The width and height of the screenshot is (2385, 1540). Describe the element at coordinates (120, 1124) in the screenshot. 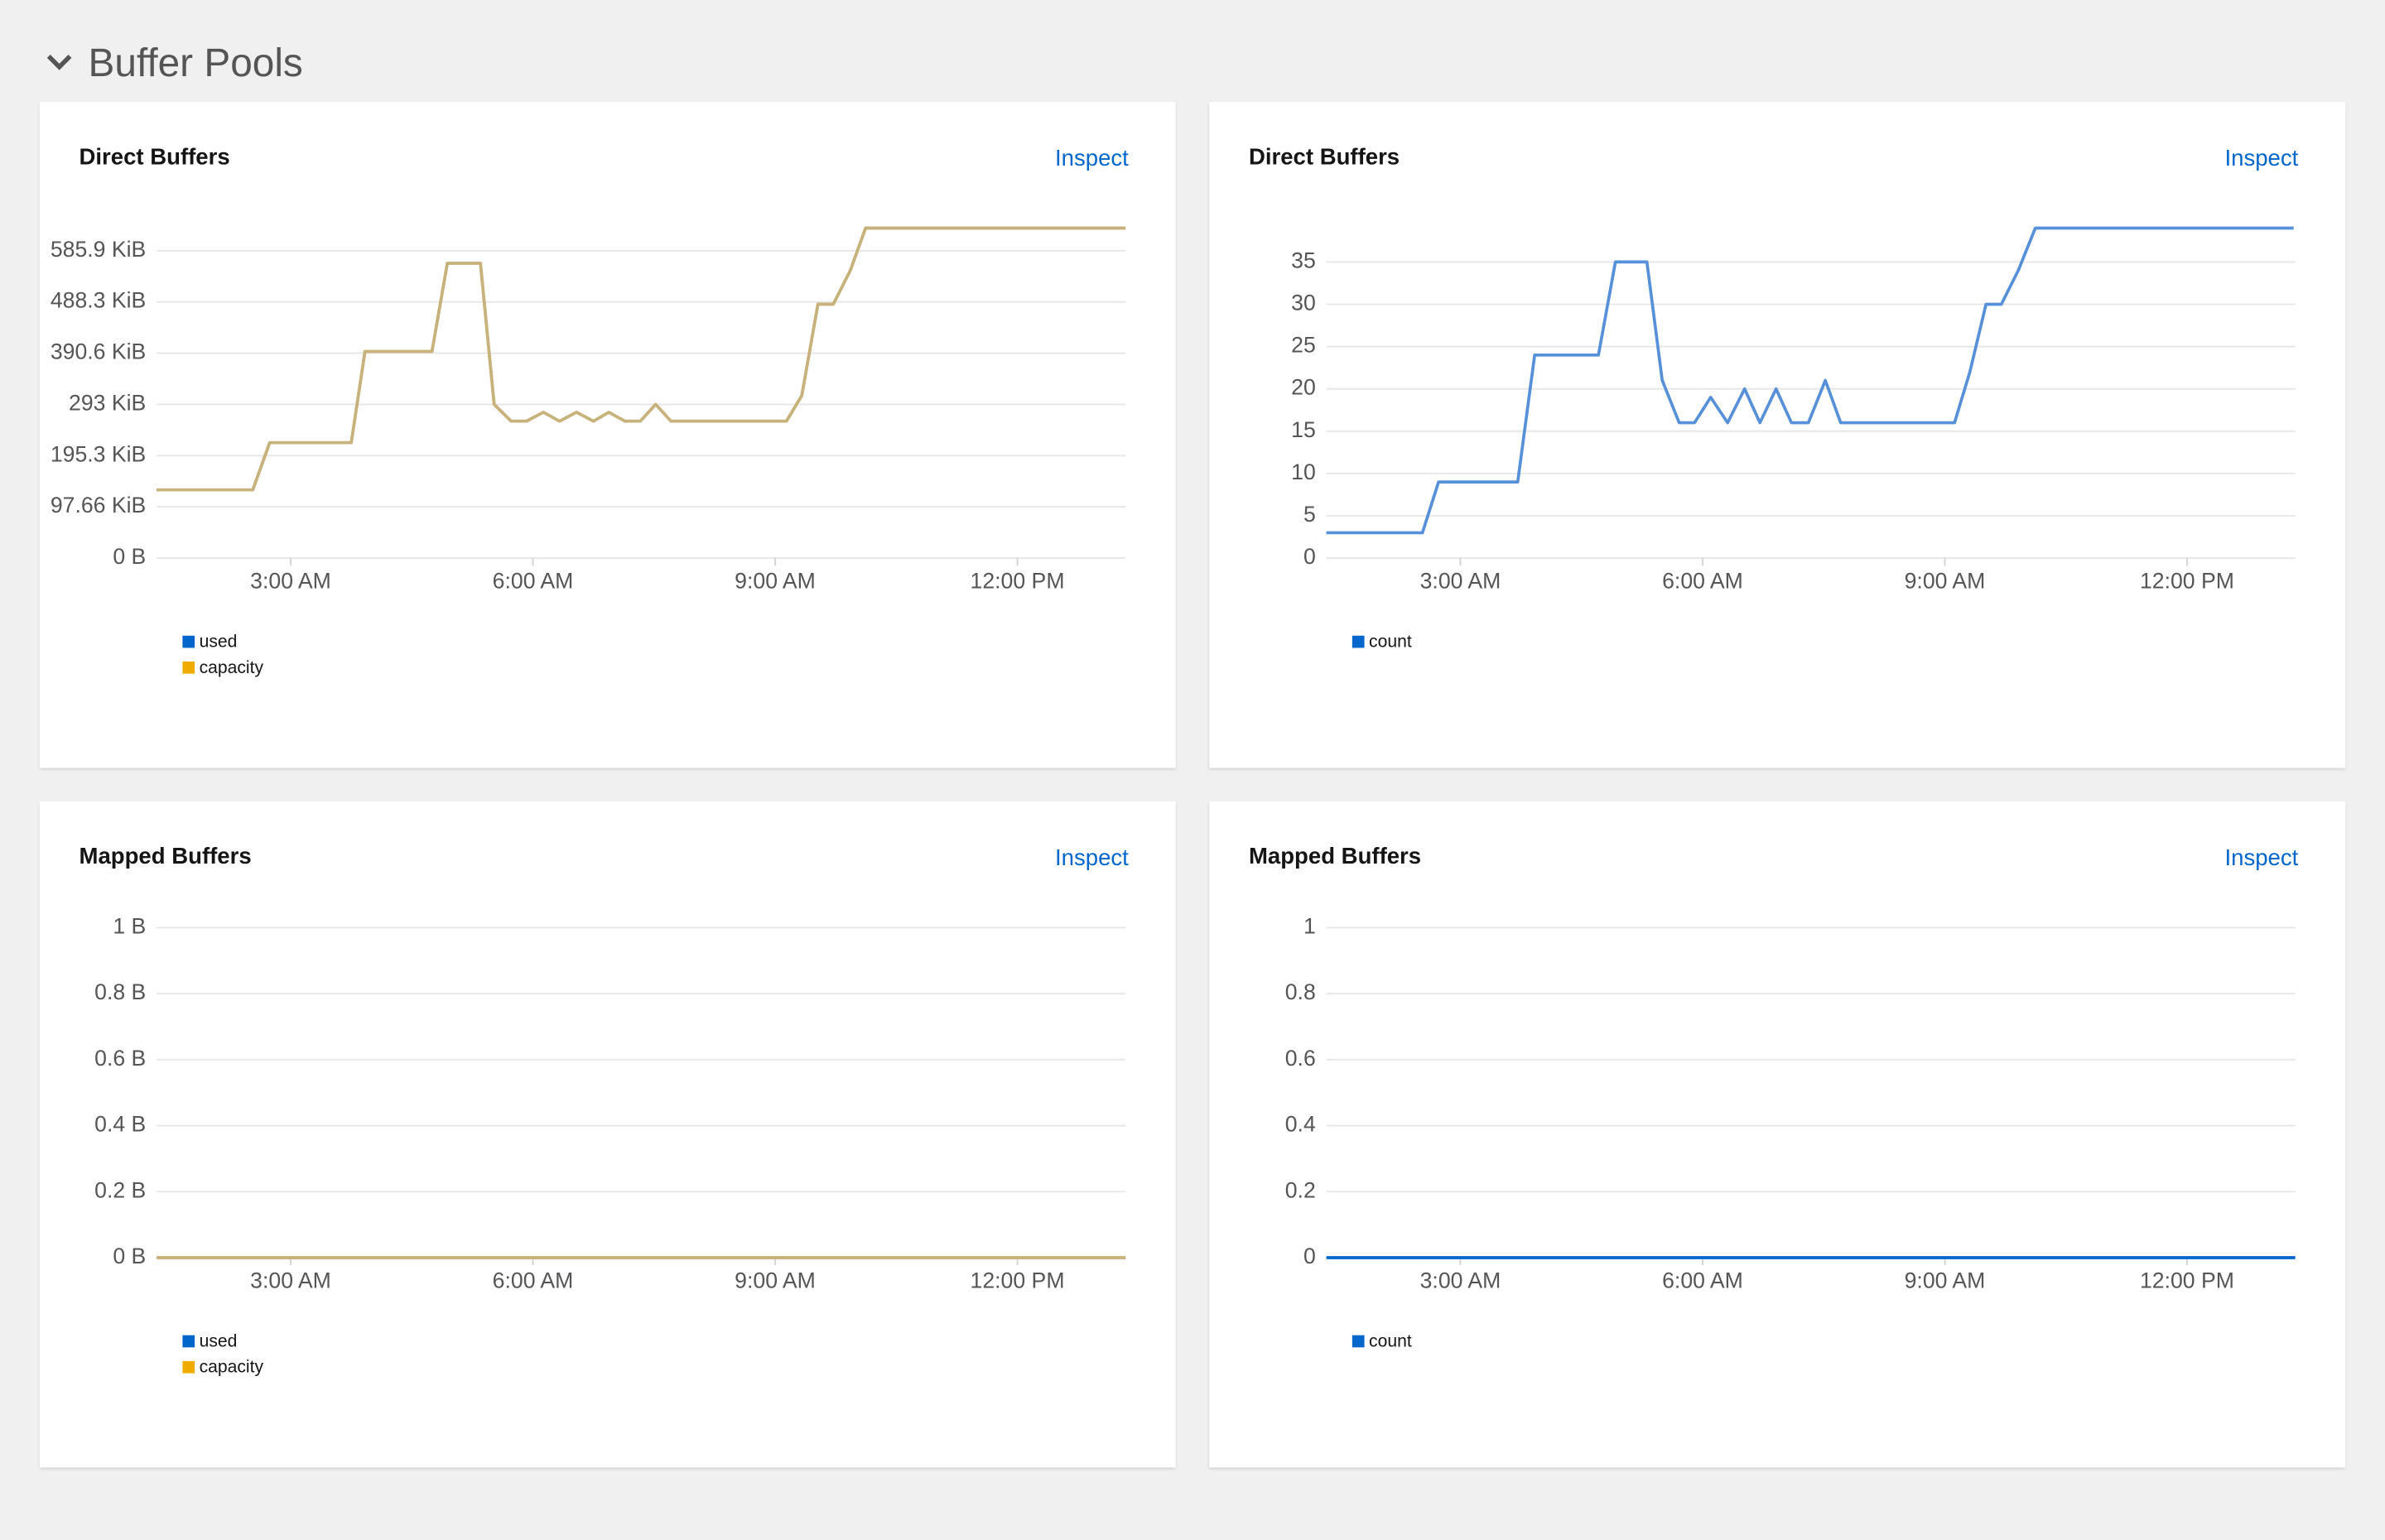

I see `y-tick-label: 0.4 B` at that location.